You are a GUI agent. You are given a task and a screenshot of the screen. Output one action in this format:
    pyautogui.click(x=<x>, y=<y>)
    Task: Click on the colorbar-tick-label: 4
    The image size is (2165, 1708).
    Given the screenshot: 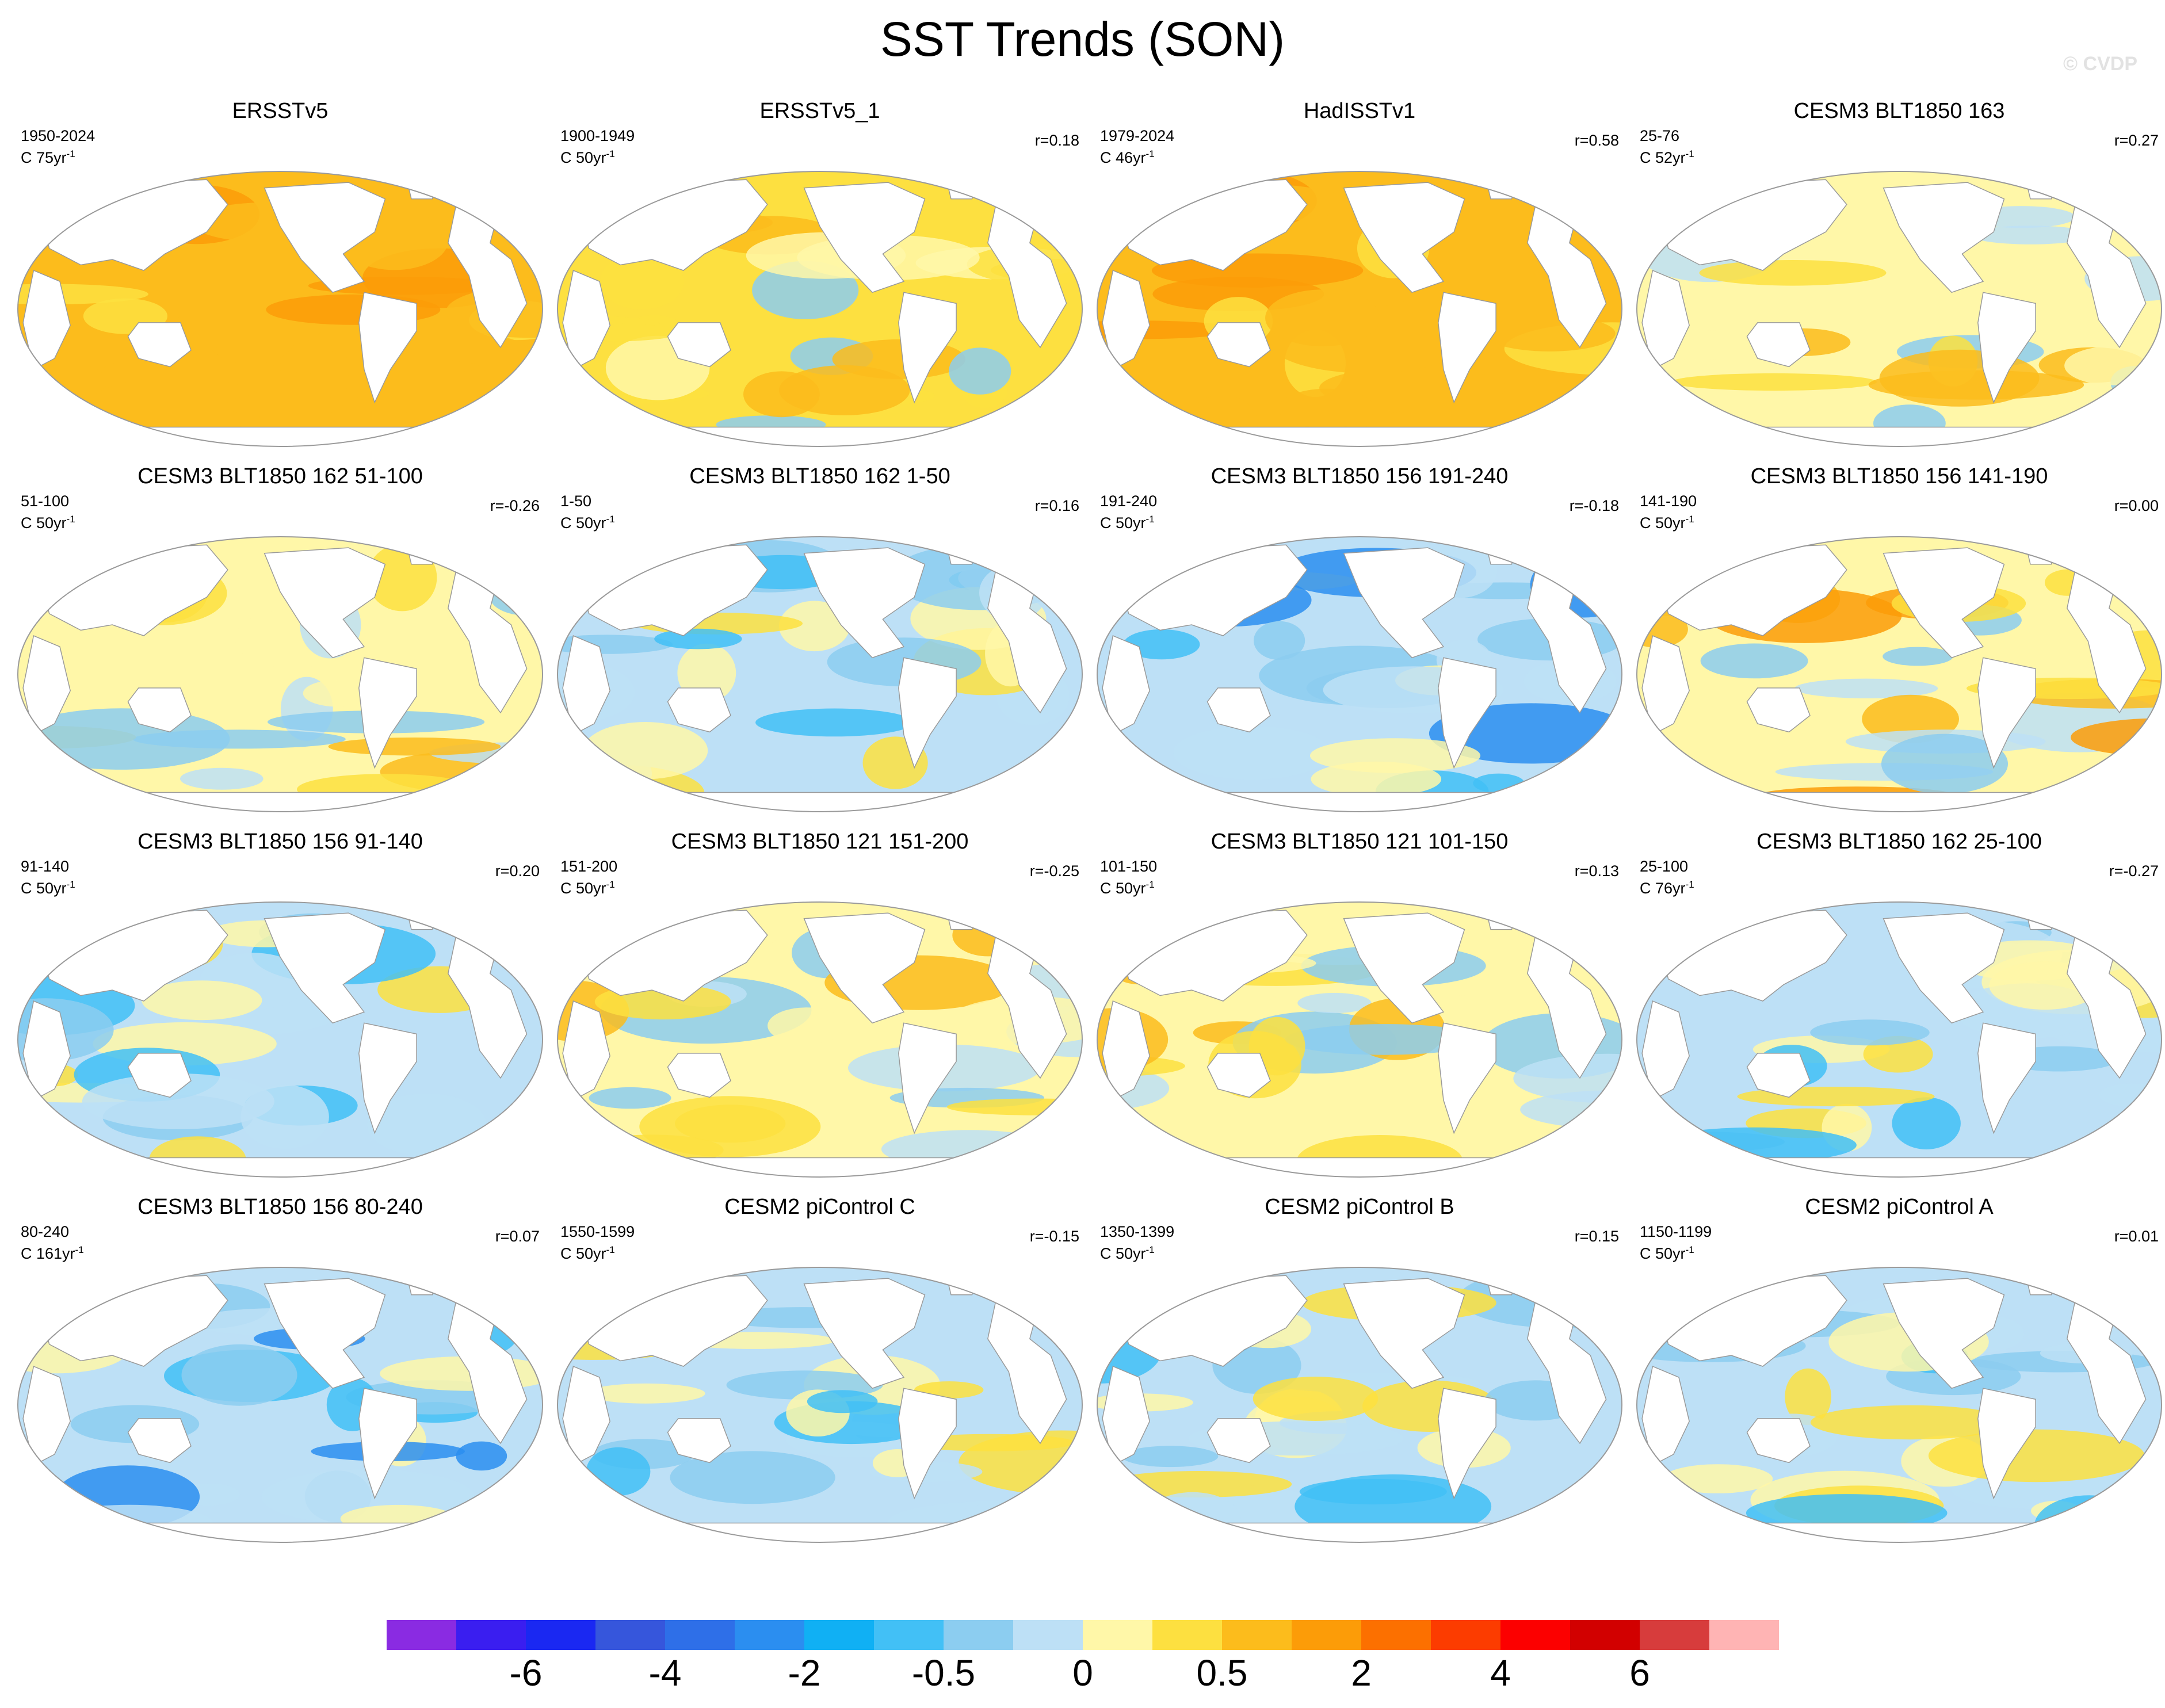 What is the action you would take?
    pyautogui.click(x=1500, y=1673)
    